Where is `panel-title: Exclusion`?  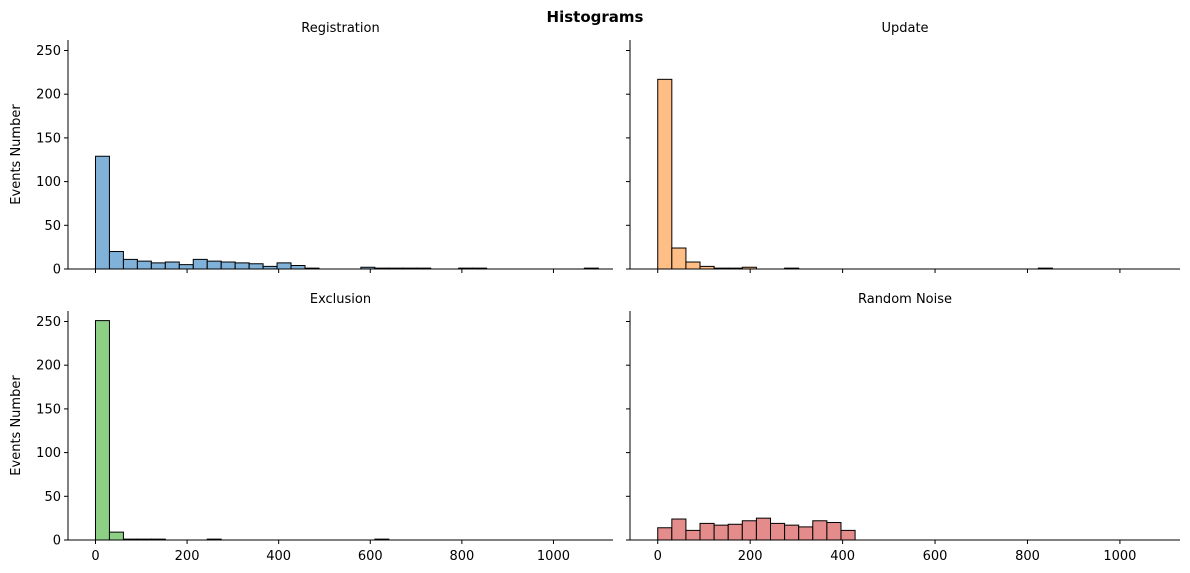 panel-title: Exclusion is located at coordinates (340, 299).